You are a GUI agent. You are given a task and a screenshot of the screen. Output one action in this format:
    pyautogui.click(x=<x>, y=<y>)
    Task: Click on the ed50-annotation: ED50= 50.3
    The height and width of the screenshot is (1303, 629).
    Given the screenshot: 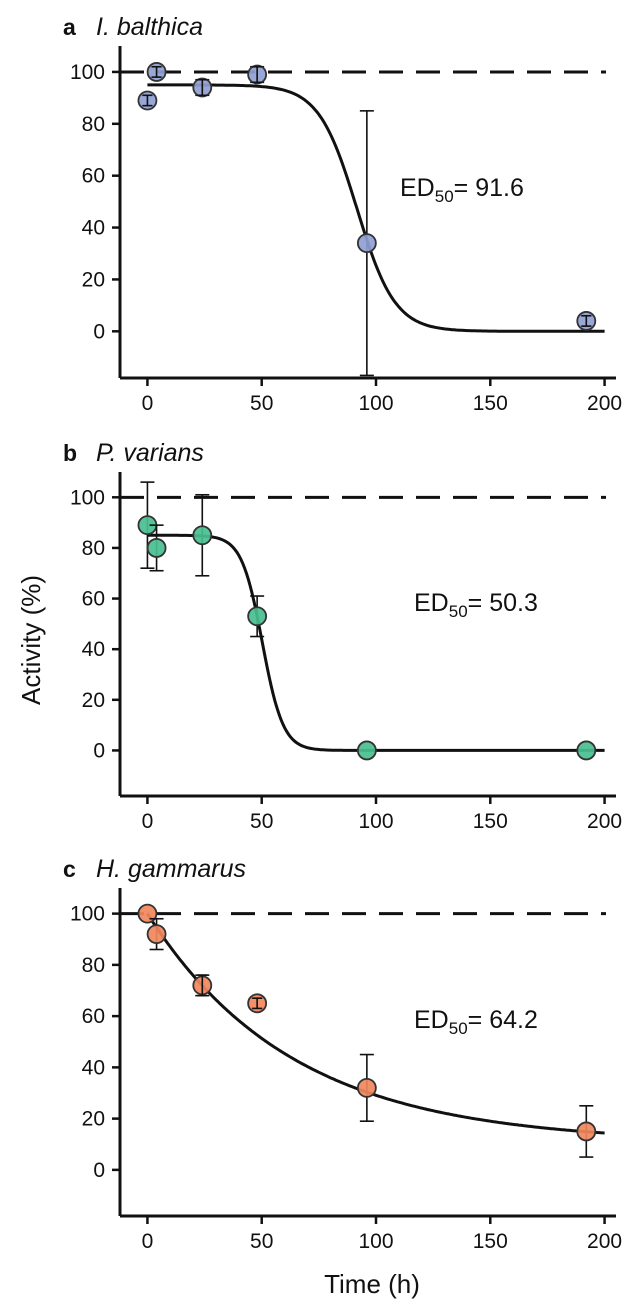 What is the action you would take?
    pyautogui.click(x=476, y=605)
    